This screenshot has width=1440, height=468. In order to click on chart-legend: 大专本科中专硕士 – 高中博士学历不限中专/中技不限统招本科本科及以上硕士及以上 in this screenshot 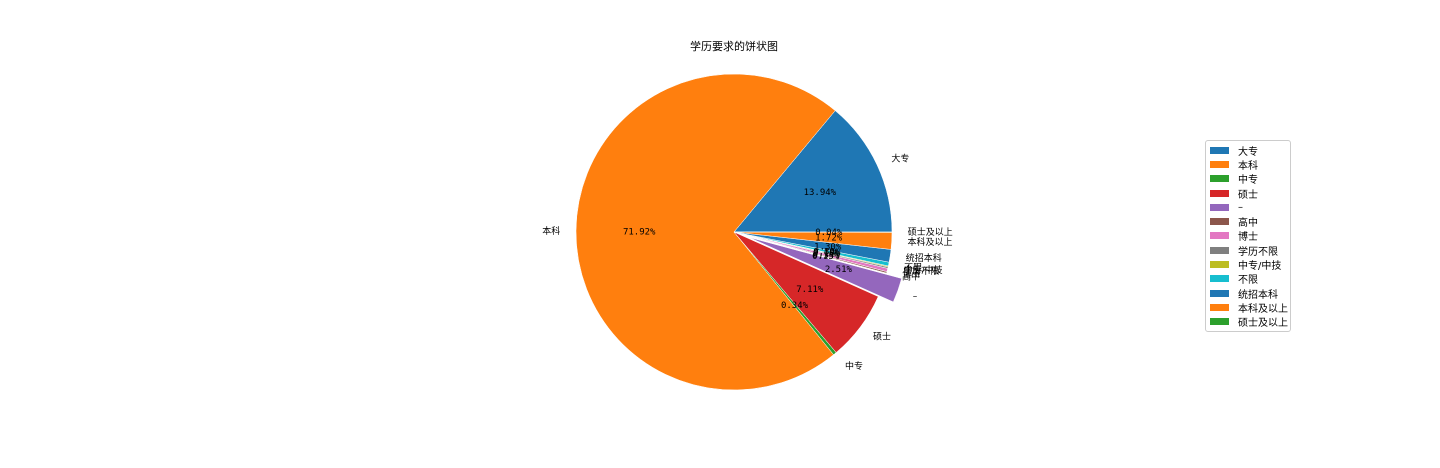, I will do `click(1248, 236)`.